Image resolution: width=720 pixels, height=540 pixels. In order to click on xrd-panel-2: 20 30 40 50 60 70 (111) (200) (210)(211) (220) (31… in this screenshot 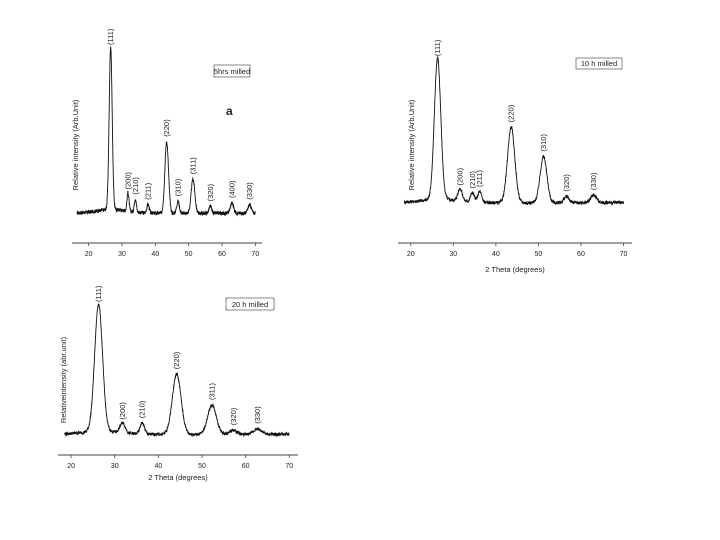, I will do `click(515, 156)`.